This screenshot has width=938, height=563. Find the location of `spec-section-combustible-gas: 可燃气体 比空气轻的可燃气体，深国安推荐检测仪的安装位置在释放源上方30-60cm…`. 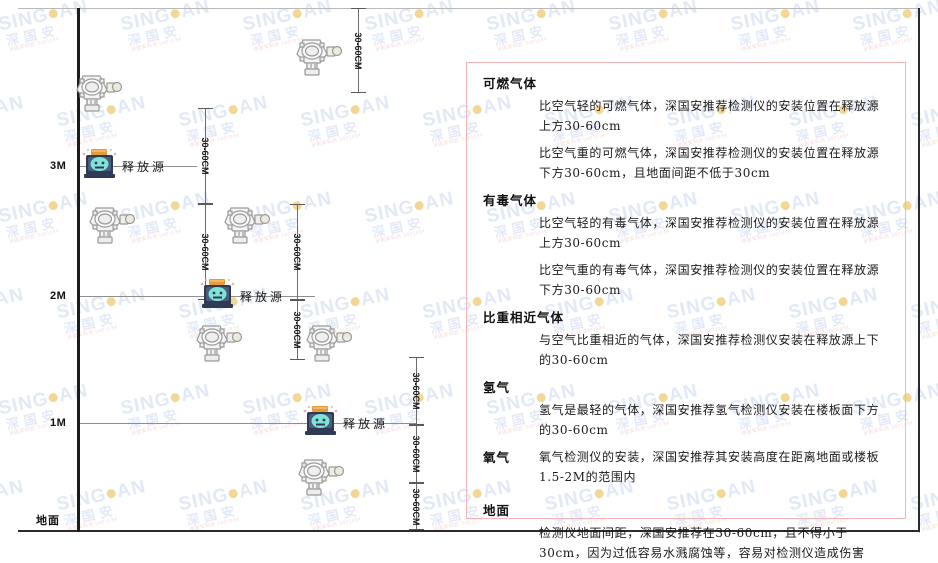

spec-section-combustible-gas: 可燃气体 比空气轻的可燃气体，深国安推荐检测仪的安装位置在释放源上方30-60cm… is located at coordinates (686, 128).